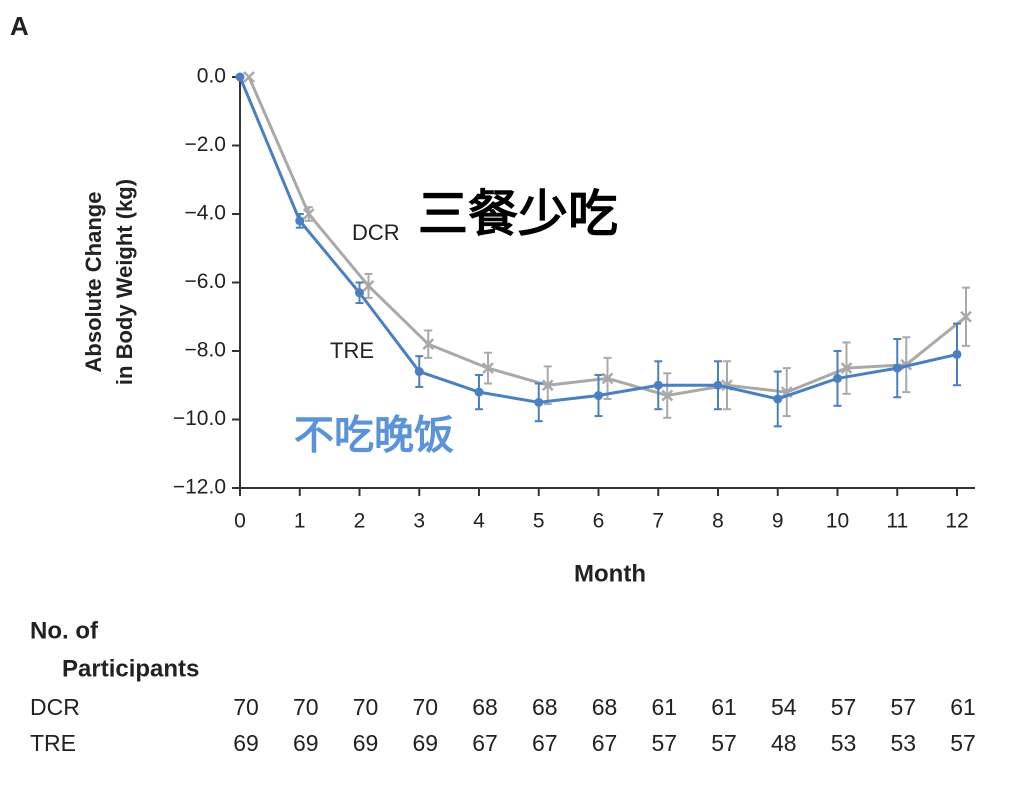  Describe the element at coordinates (778, 521) in the screenshot. I see `x-tick-label: 9` at that location.